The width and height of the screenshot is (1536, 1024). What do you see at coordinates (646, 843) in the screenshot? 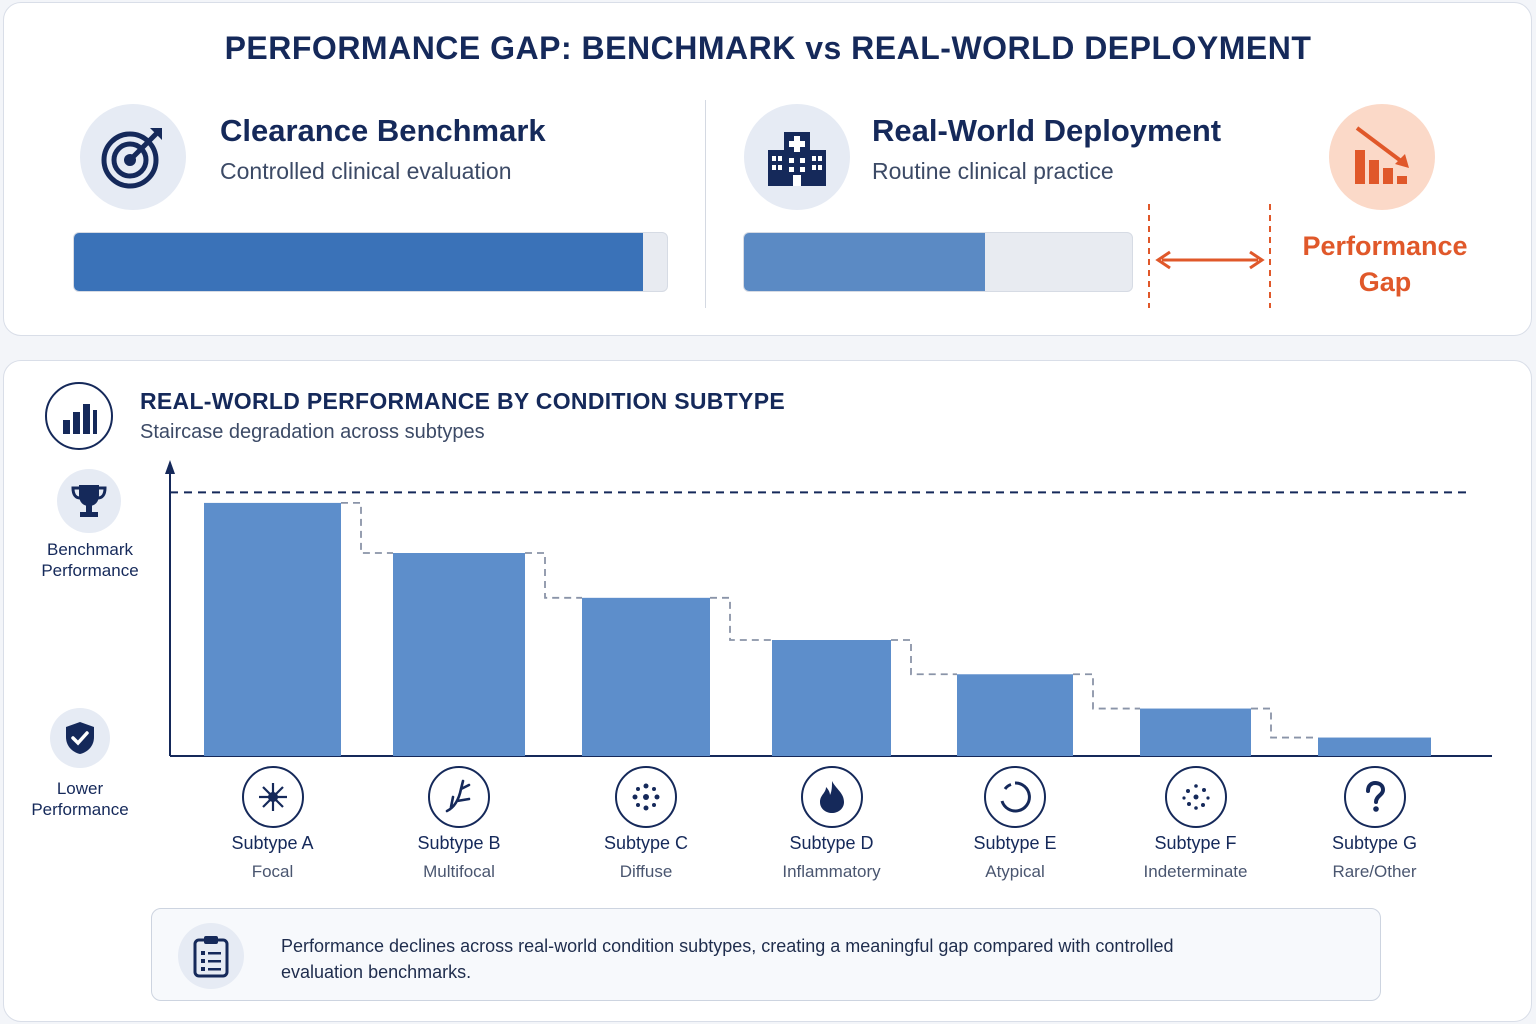
I see `category-label: Subtype C` at bounding box center [646, 843].